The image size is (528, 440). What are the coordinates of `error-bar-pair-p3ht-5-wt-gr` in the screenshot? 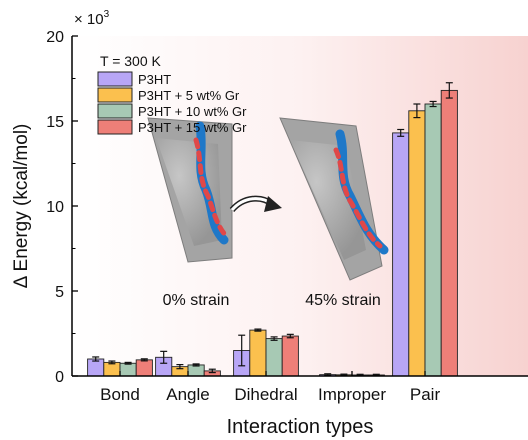 It's located at (417, 111).